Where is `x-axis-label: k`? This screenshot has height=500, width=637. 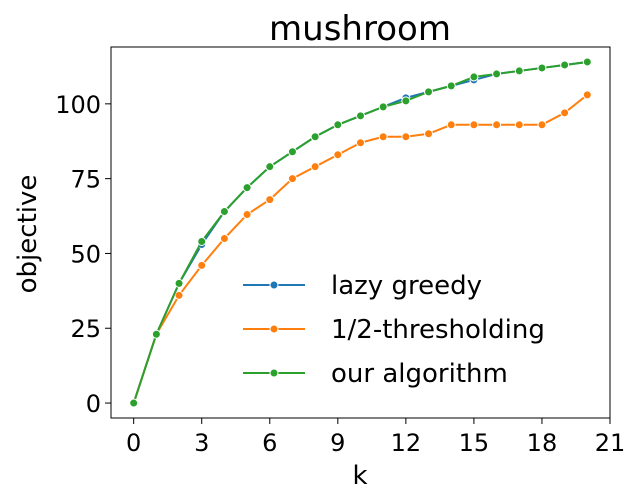 x-axis-label: k is located at coordinates (359, 476).